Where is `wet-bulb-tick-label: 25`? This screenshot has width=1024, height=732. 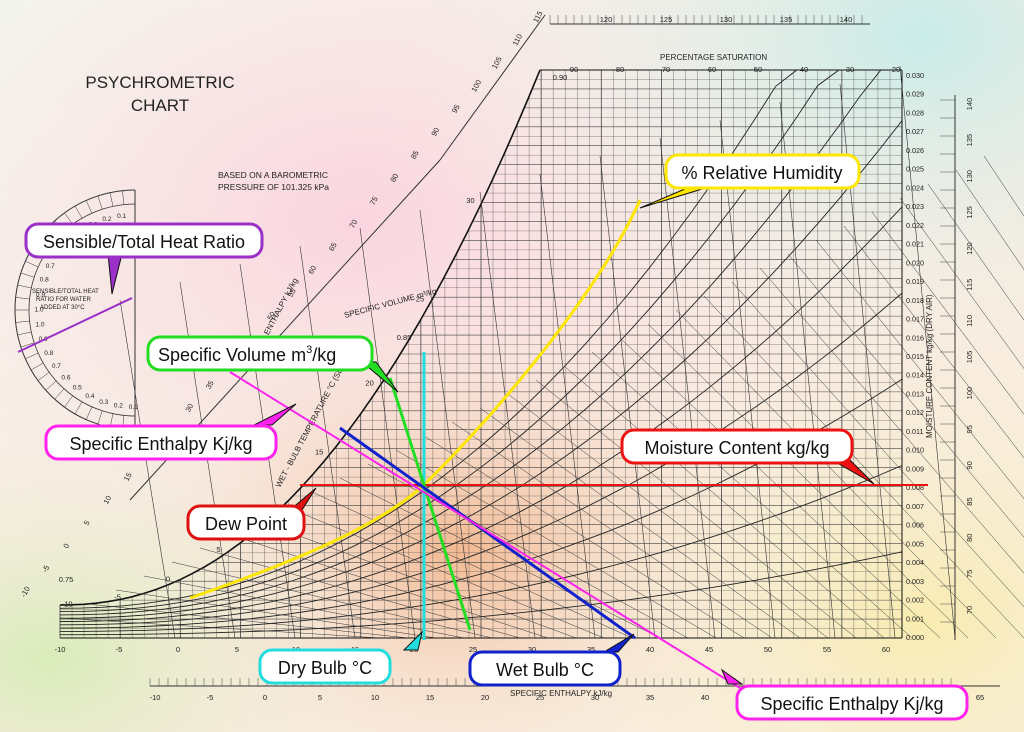 wet-bulb-tick-label: 25 is located at coordinates (420, 299).